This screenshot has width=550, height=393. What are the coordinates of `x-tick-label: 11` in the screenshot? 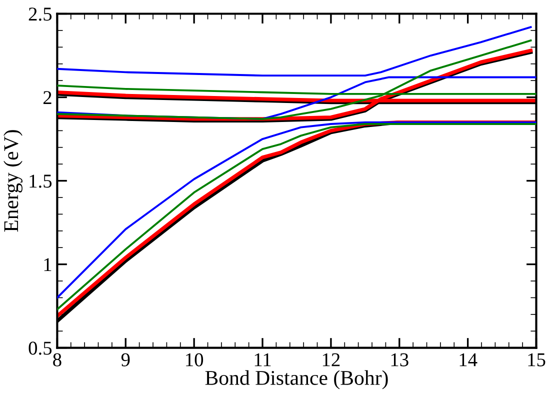 It's located at (262, 359).